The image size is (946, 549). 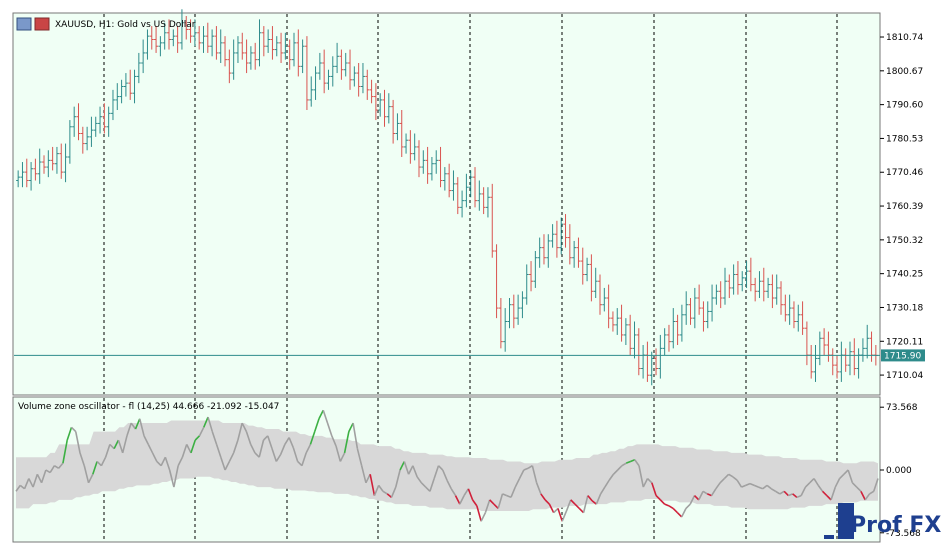 I want to click on price-tick-label: 1710.04, so click(x=904, y=376).